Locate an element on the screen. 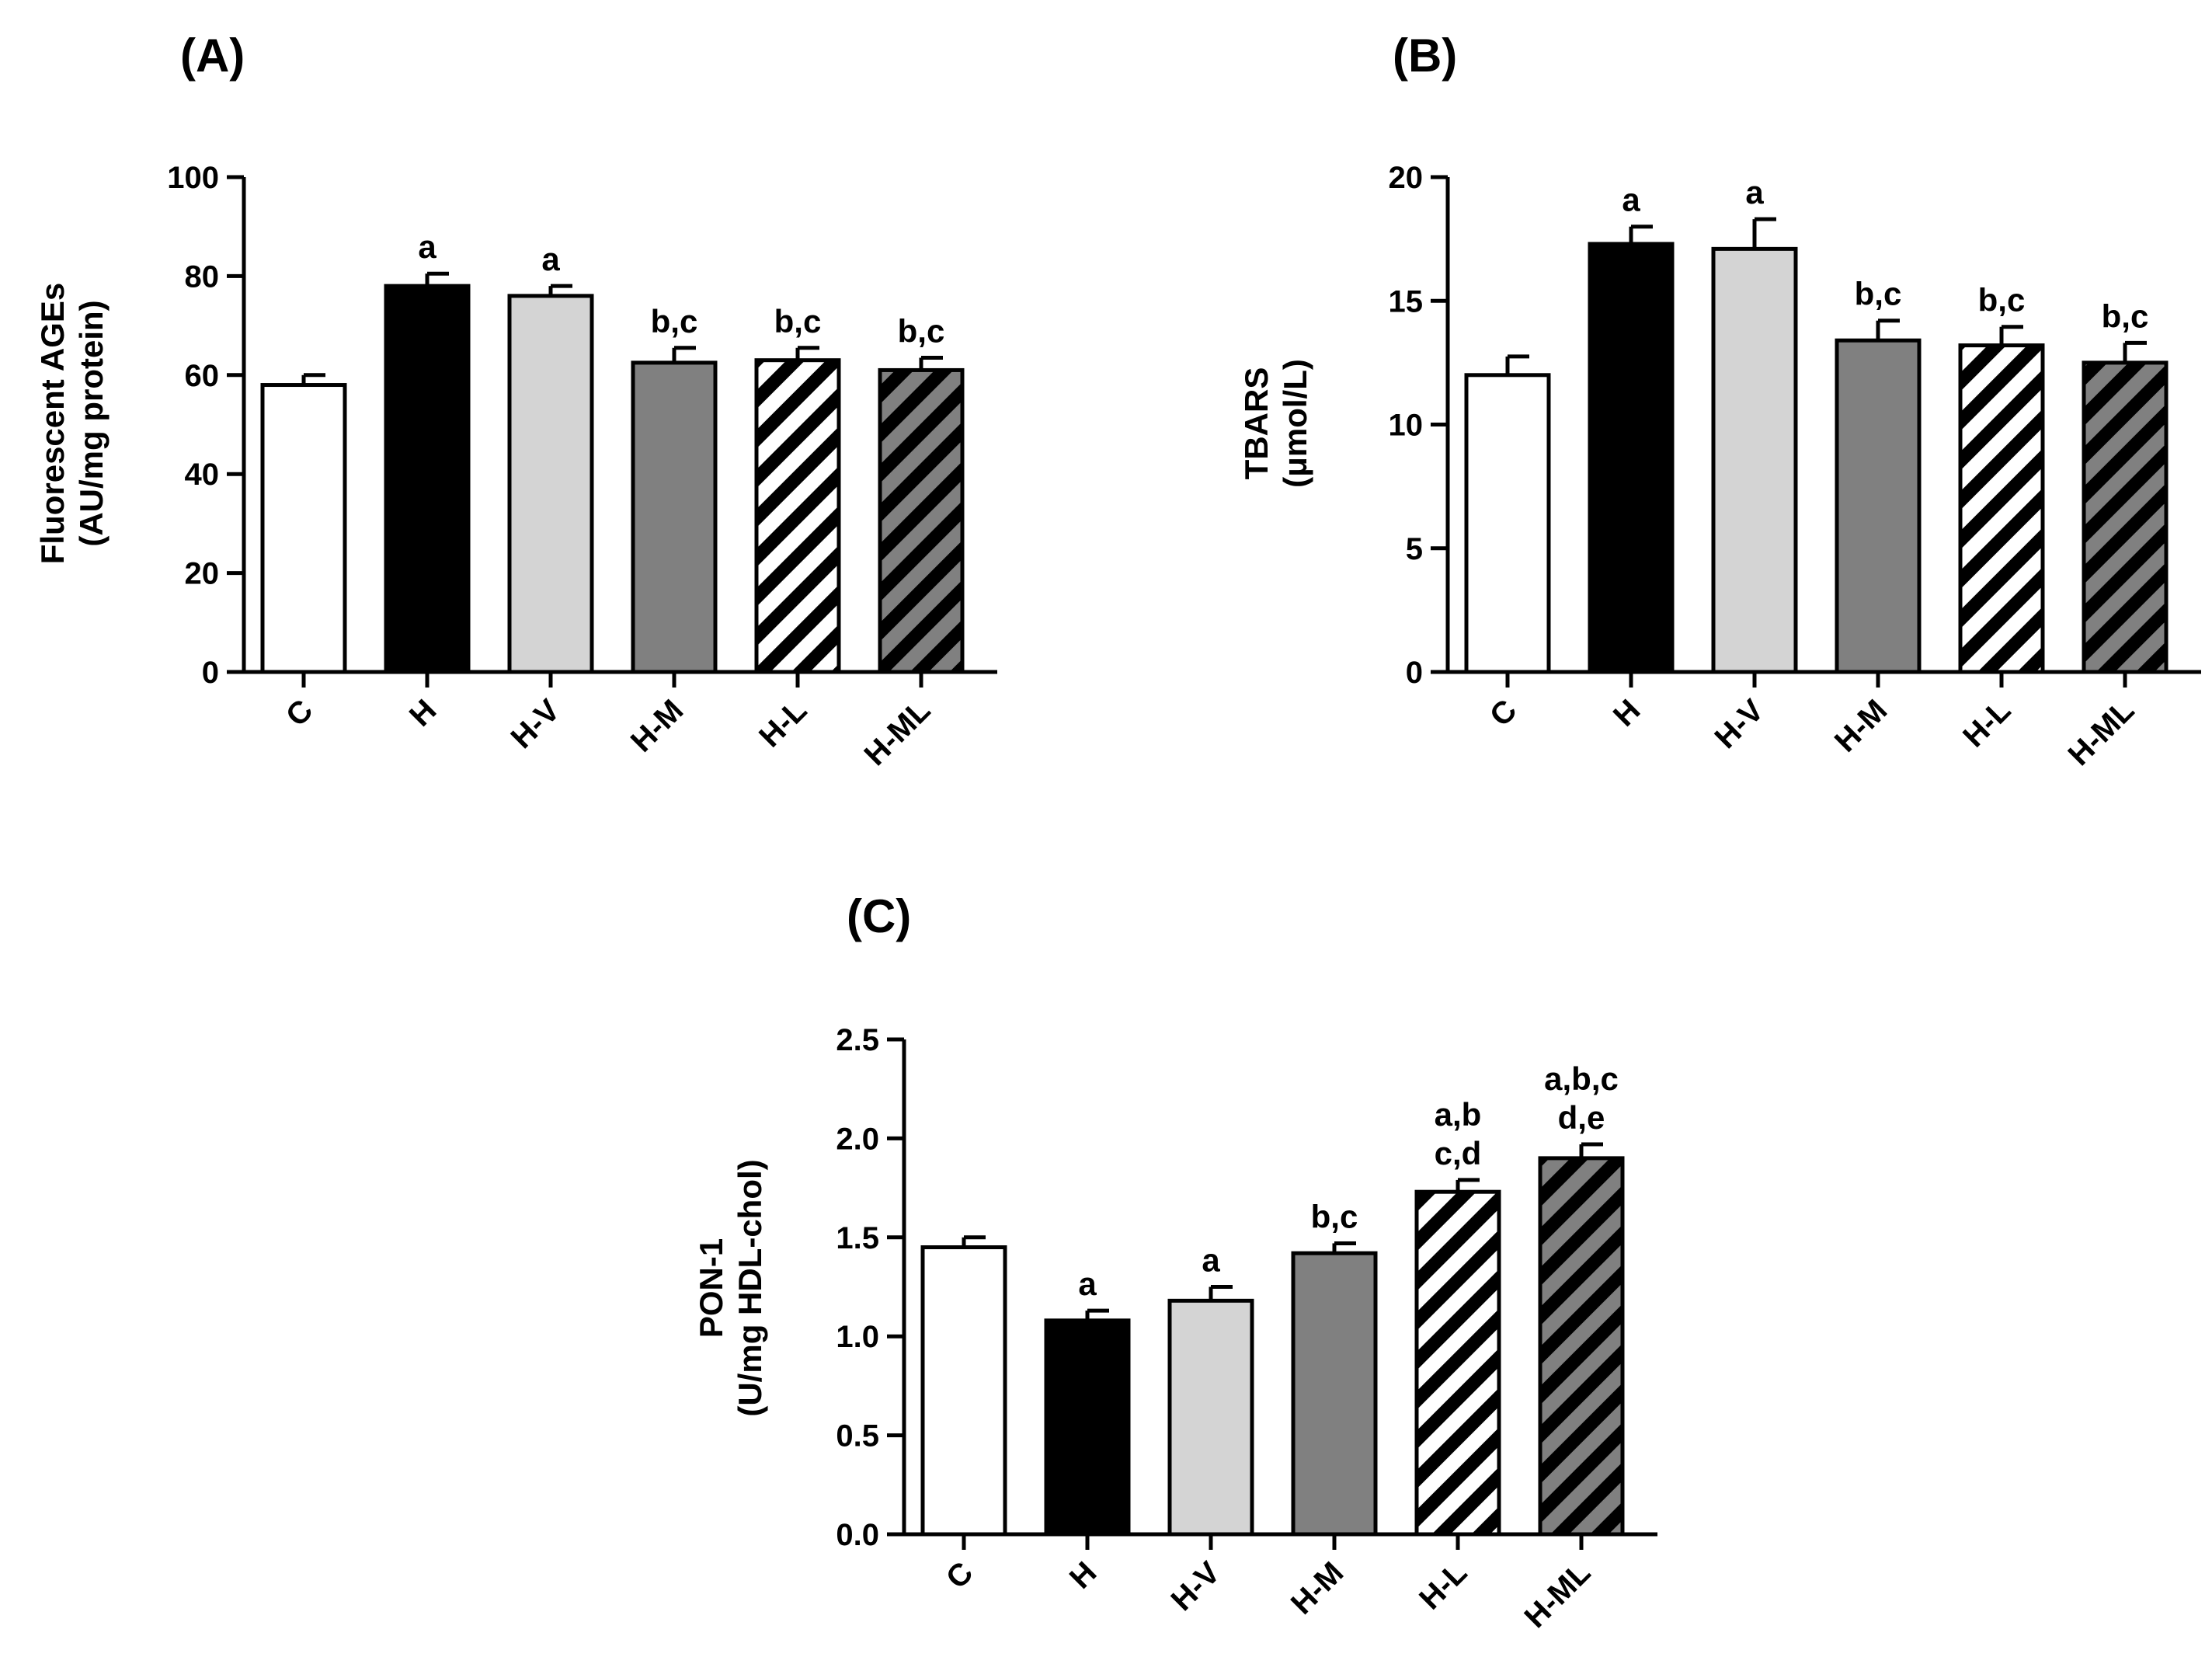 The image size is (2212, 1671). y-tick-label: 100 is located at coordinates (193, 178).